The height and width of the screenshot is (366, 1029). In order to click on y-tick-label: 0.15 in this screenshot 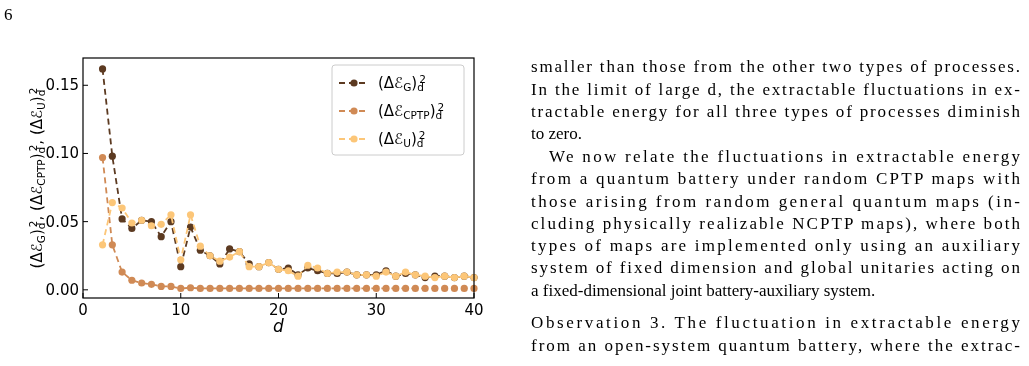, I will do `click(62, 85)`.